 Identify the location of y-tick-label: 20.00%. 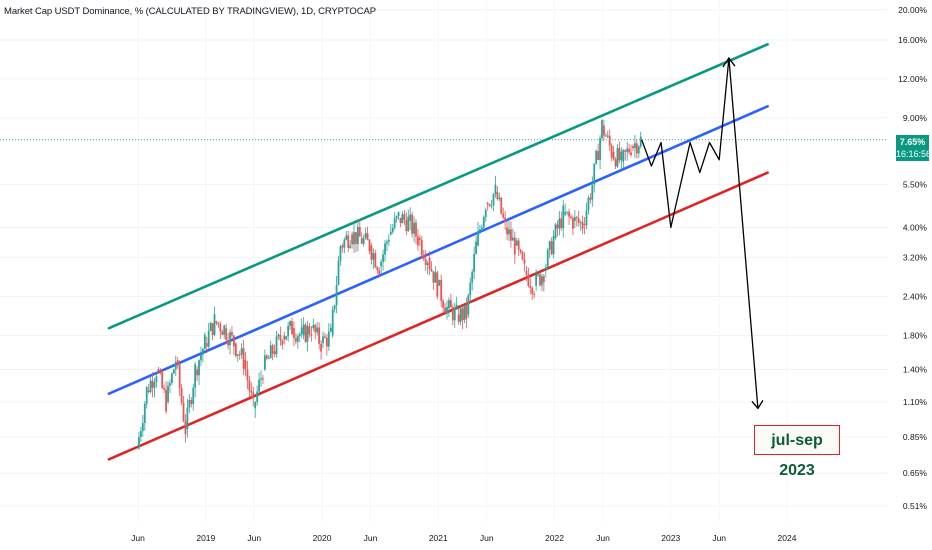
(912, 10).